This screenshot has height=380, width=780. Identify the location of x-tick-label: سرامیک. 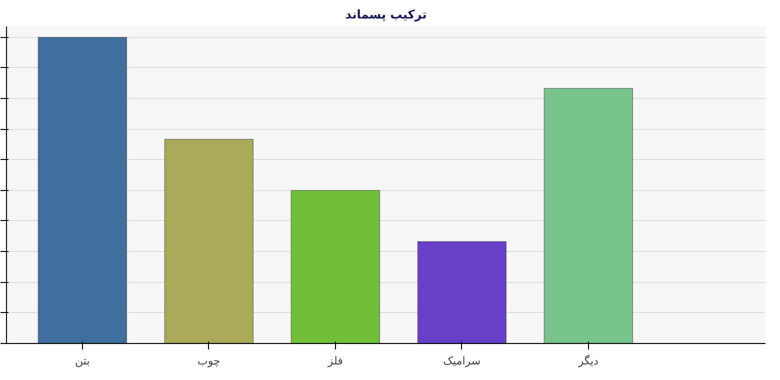
(462, 361).